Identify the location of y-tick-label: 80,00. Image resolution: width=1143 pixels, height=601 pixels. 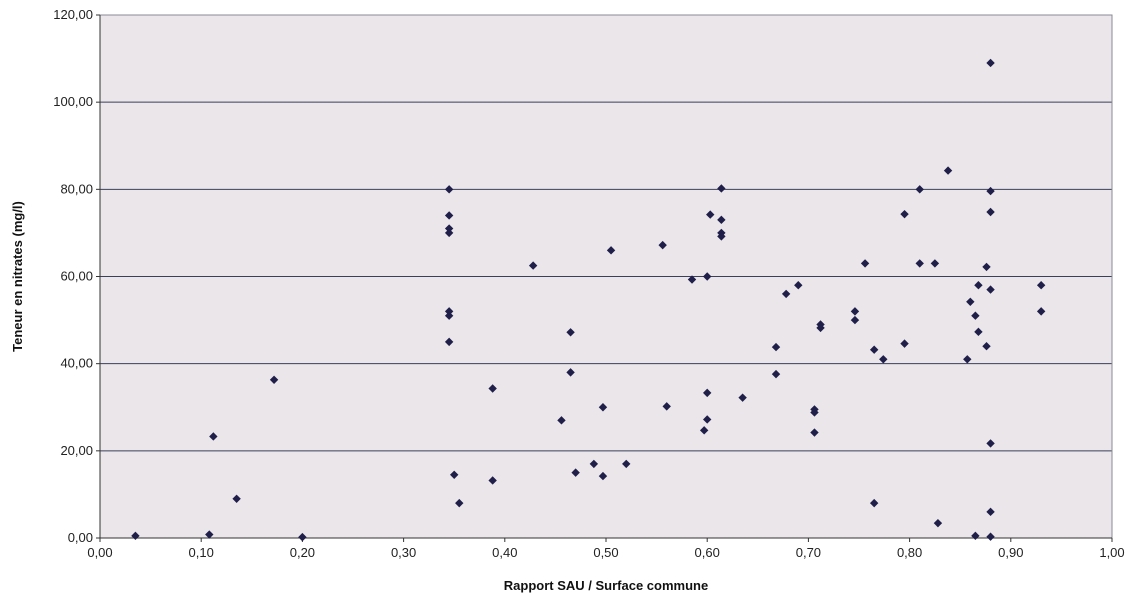
(76, 188).